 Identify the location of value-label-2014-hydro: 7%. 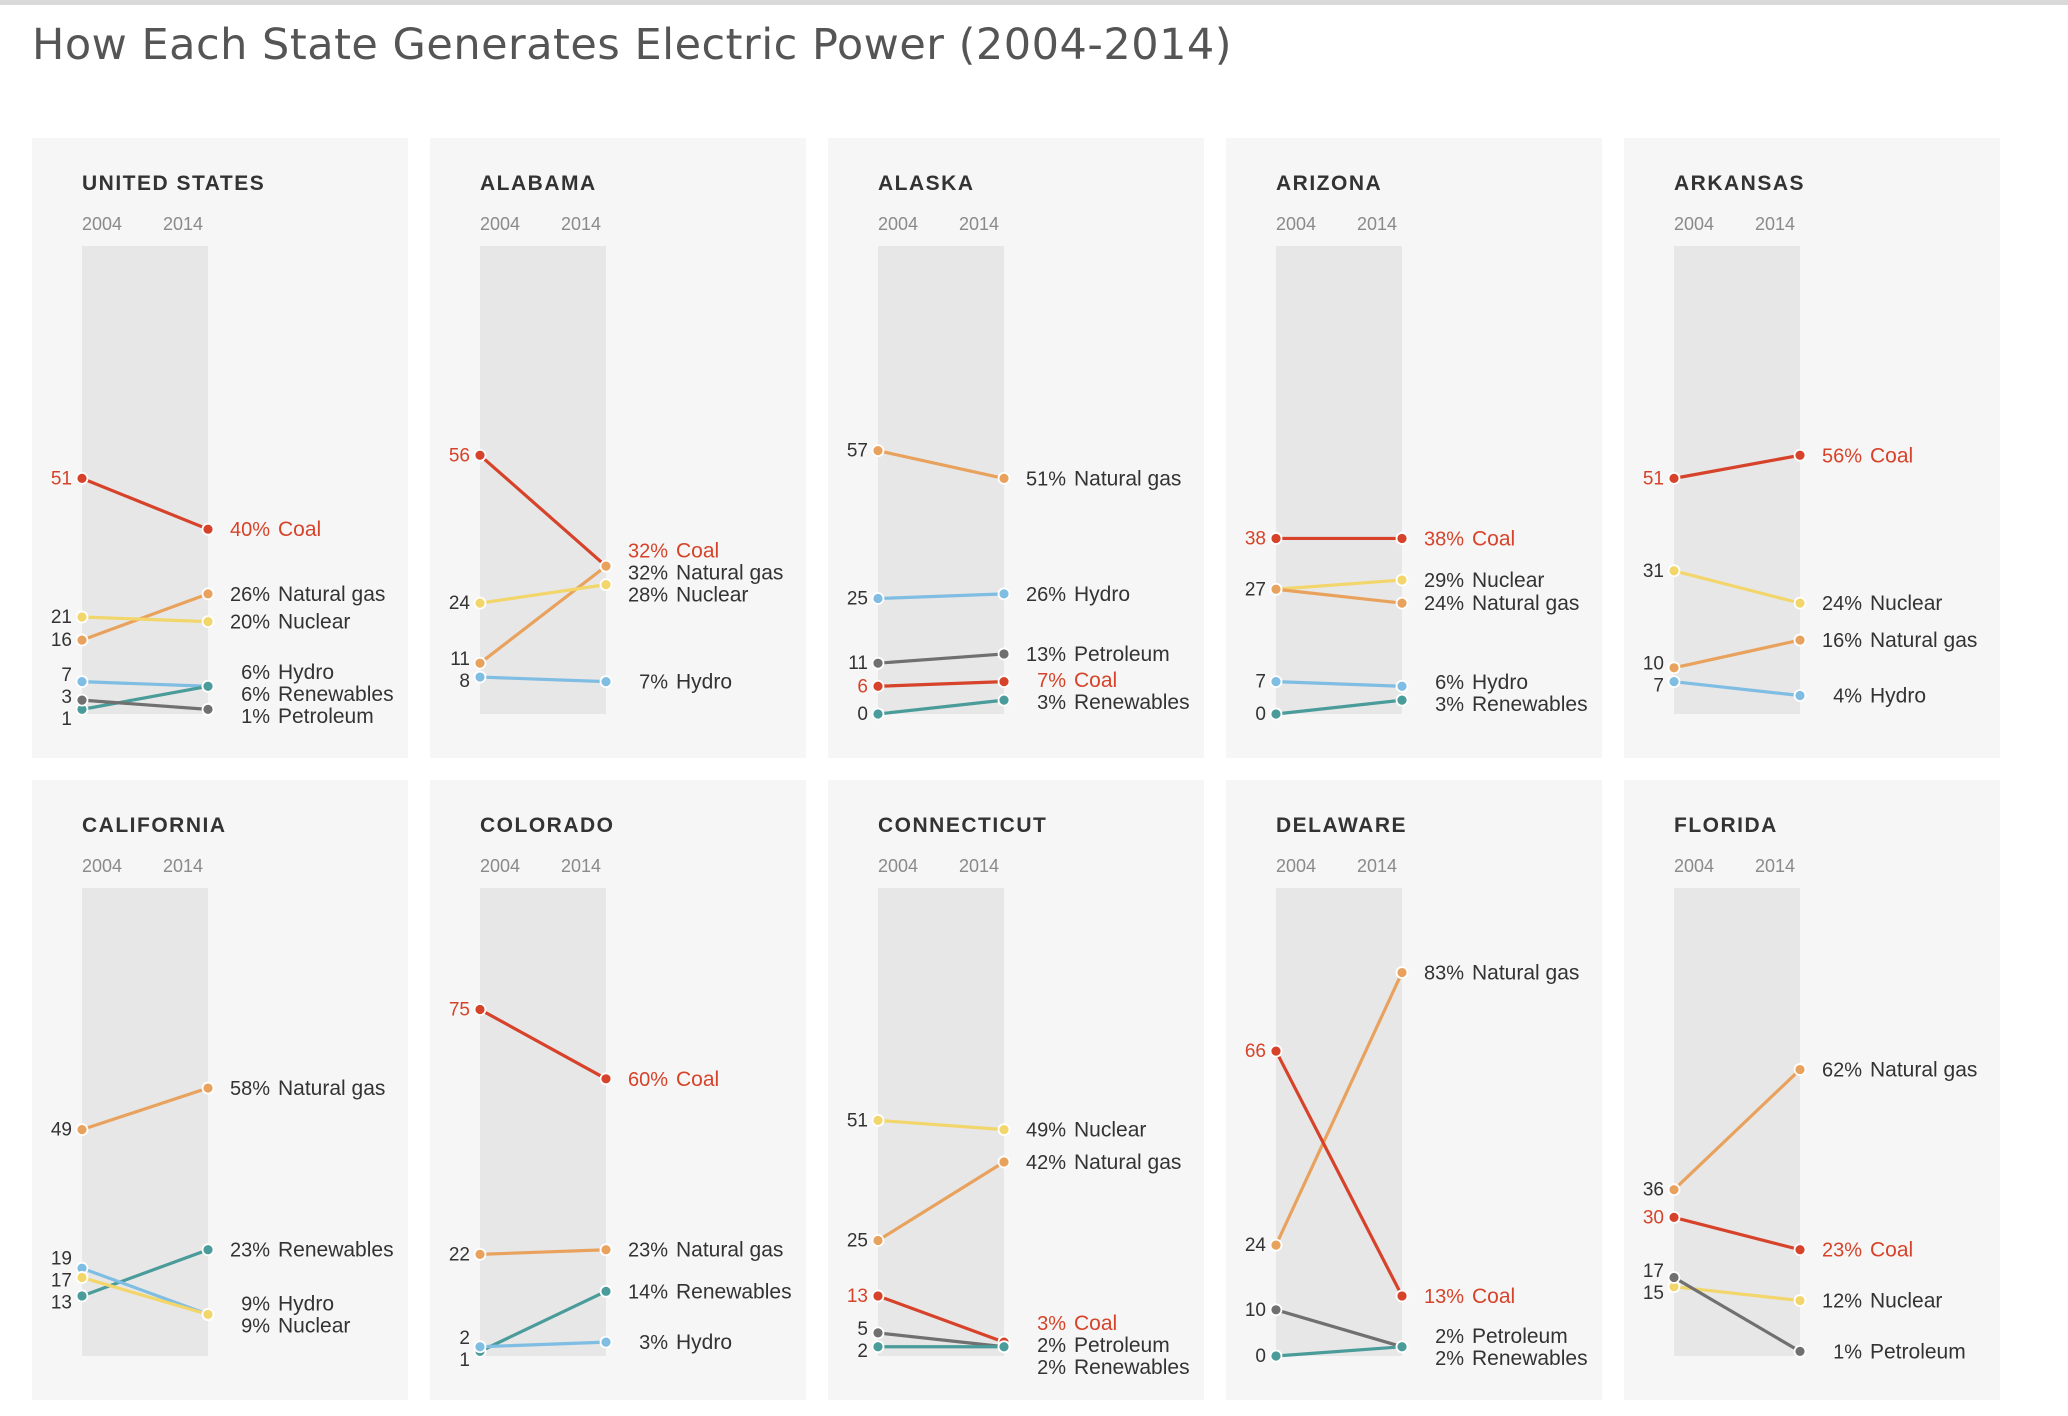
(653, 683).